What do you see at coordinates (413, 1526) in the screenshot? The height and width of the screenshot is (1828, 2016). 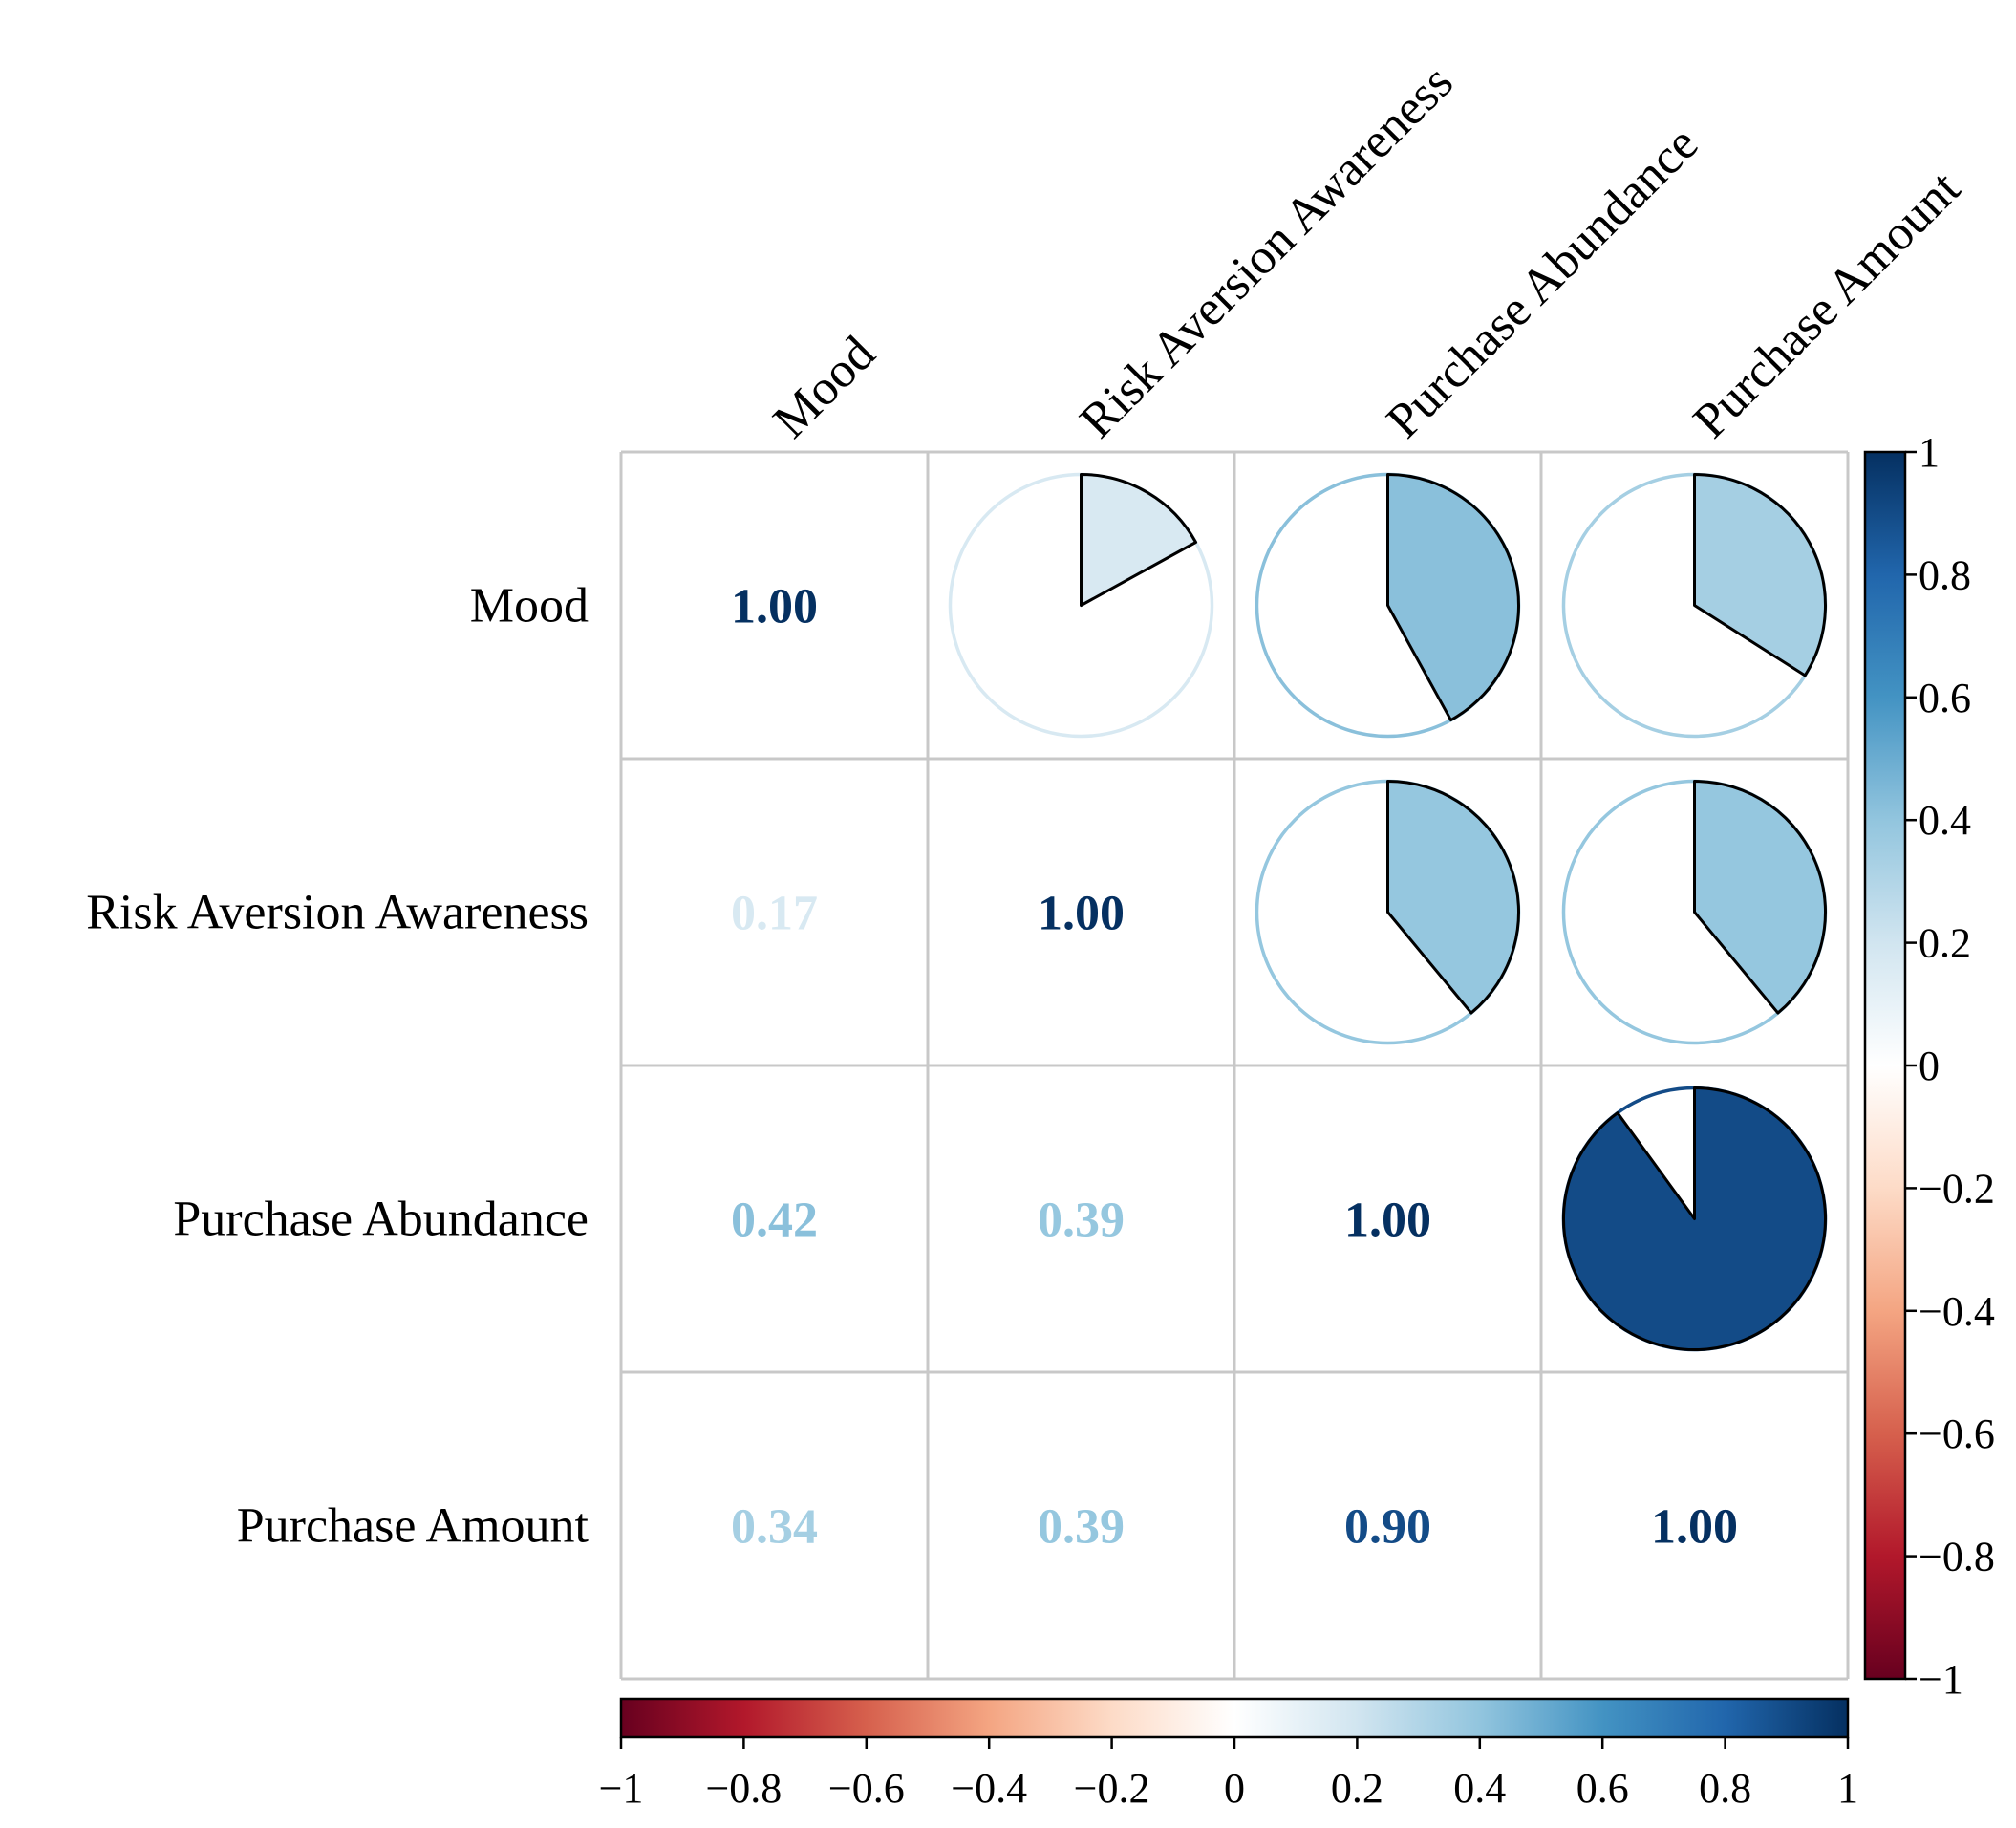 I see `row-label: Purchase Amount` at bounding box center [413, 1526].